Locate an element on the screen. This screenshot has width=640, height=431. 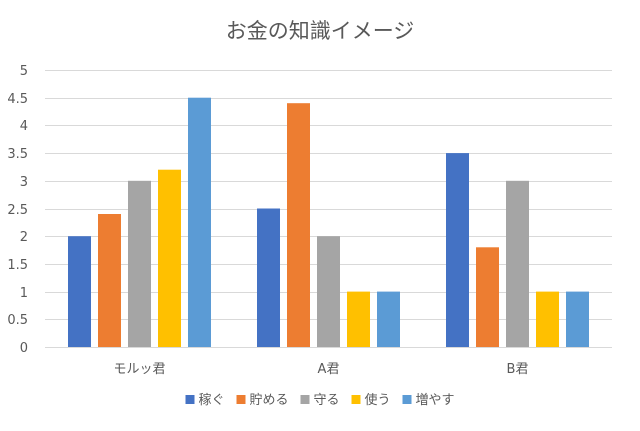
y-tick-label: 0.5 is located at coordinates (17, 320).